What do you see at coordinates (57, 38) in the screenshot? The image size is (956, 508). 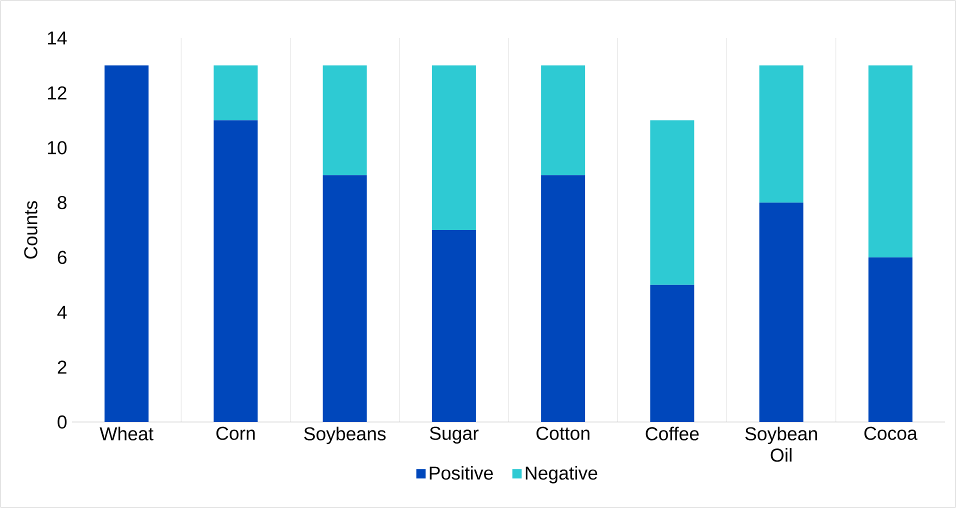 I see `y-tick-label: 14` at bounding box center [57, 38].